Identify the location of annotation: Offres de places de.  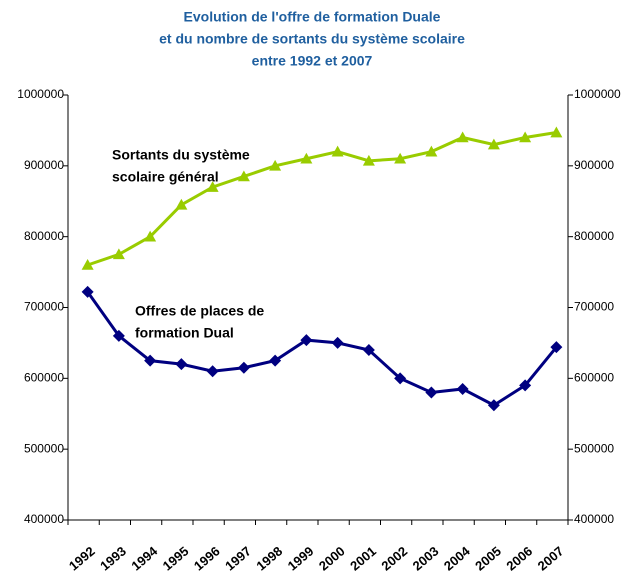
(199, 311).